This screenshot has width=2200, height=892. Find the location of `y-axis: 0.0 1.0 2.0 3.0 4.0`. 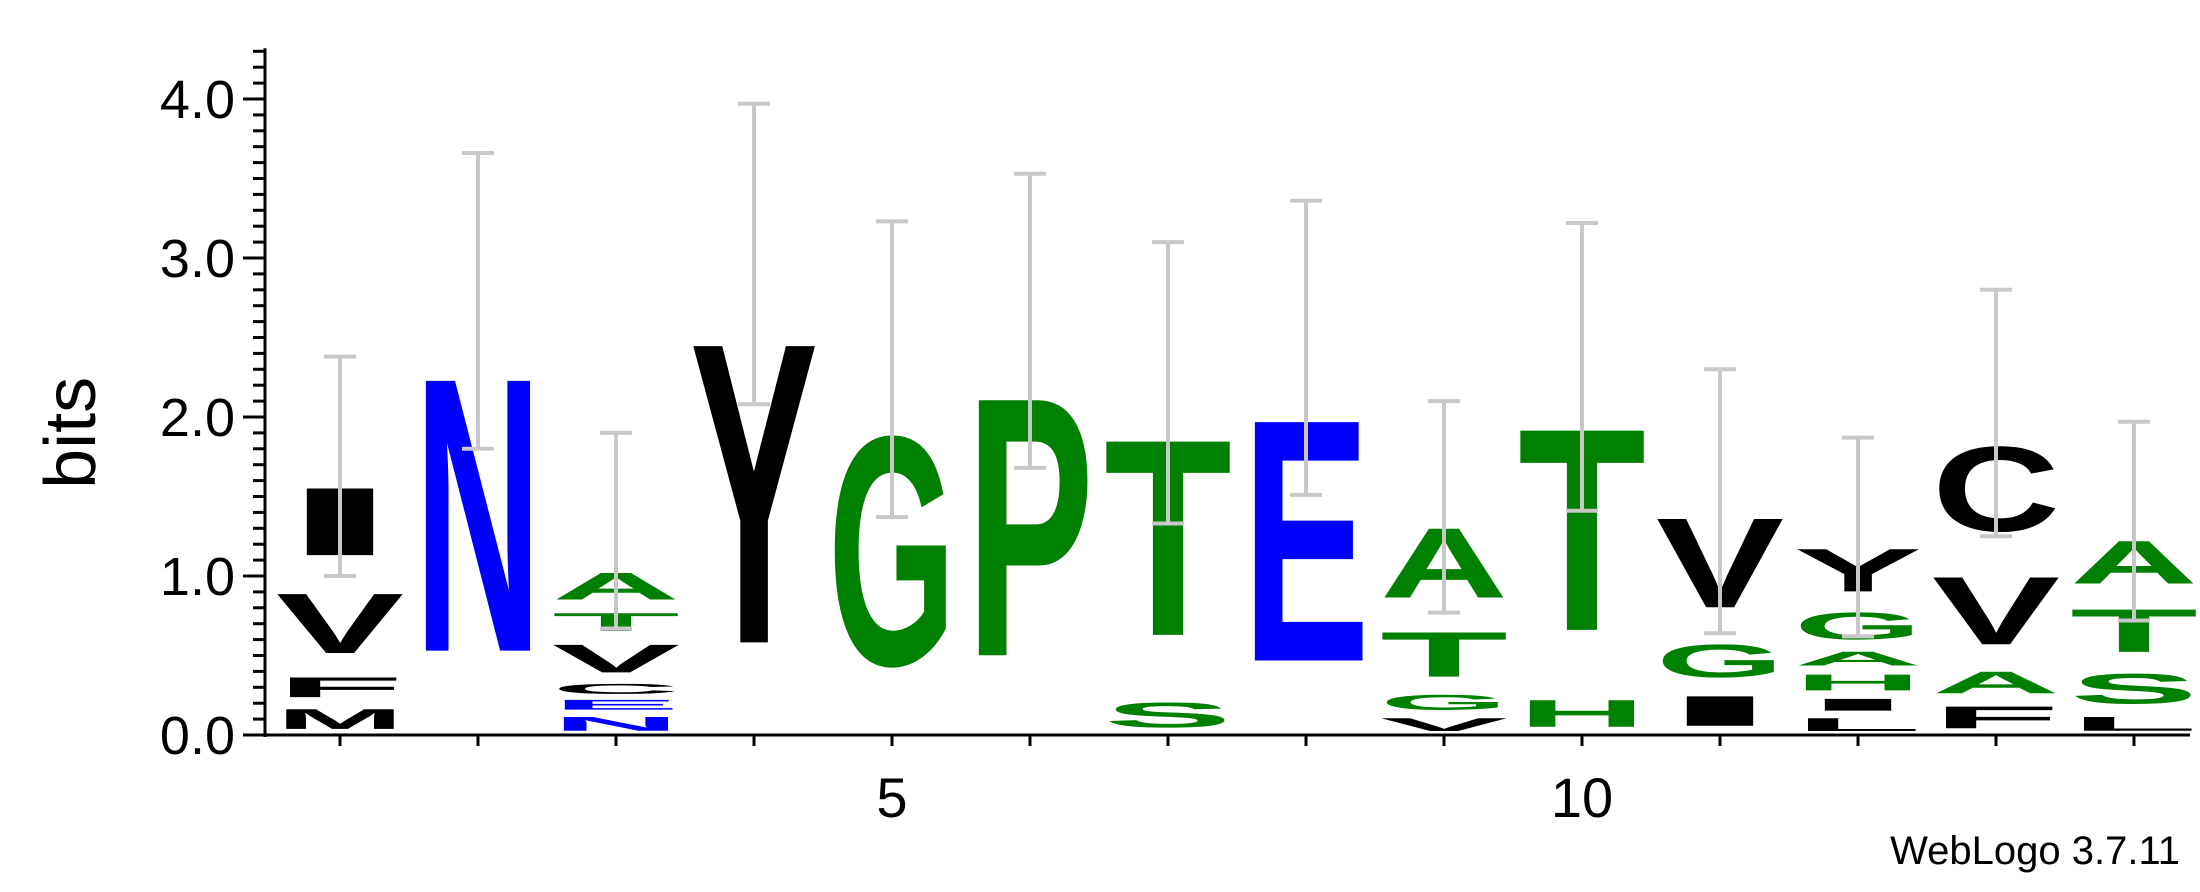

y-axis: 0.0 1.0 2.0 3.0 4.0 is located at coordinates (213, 407).